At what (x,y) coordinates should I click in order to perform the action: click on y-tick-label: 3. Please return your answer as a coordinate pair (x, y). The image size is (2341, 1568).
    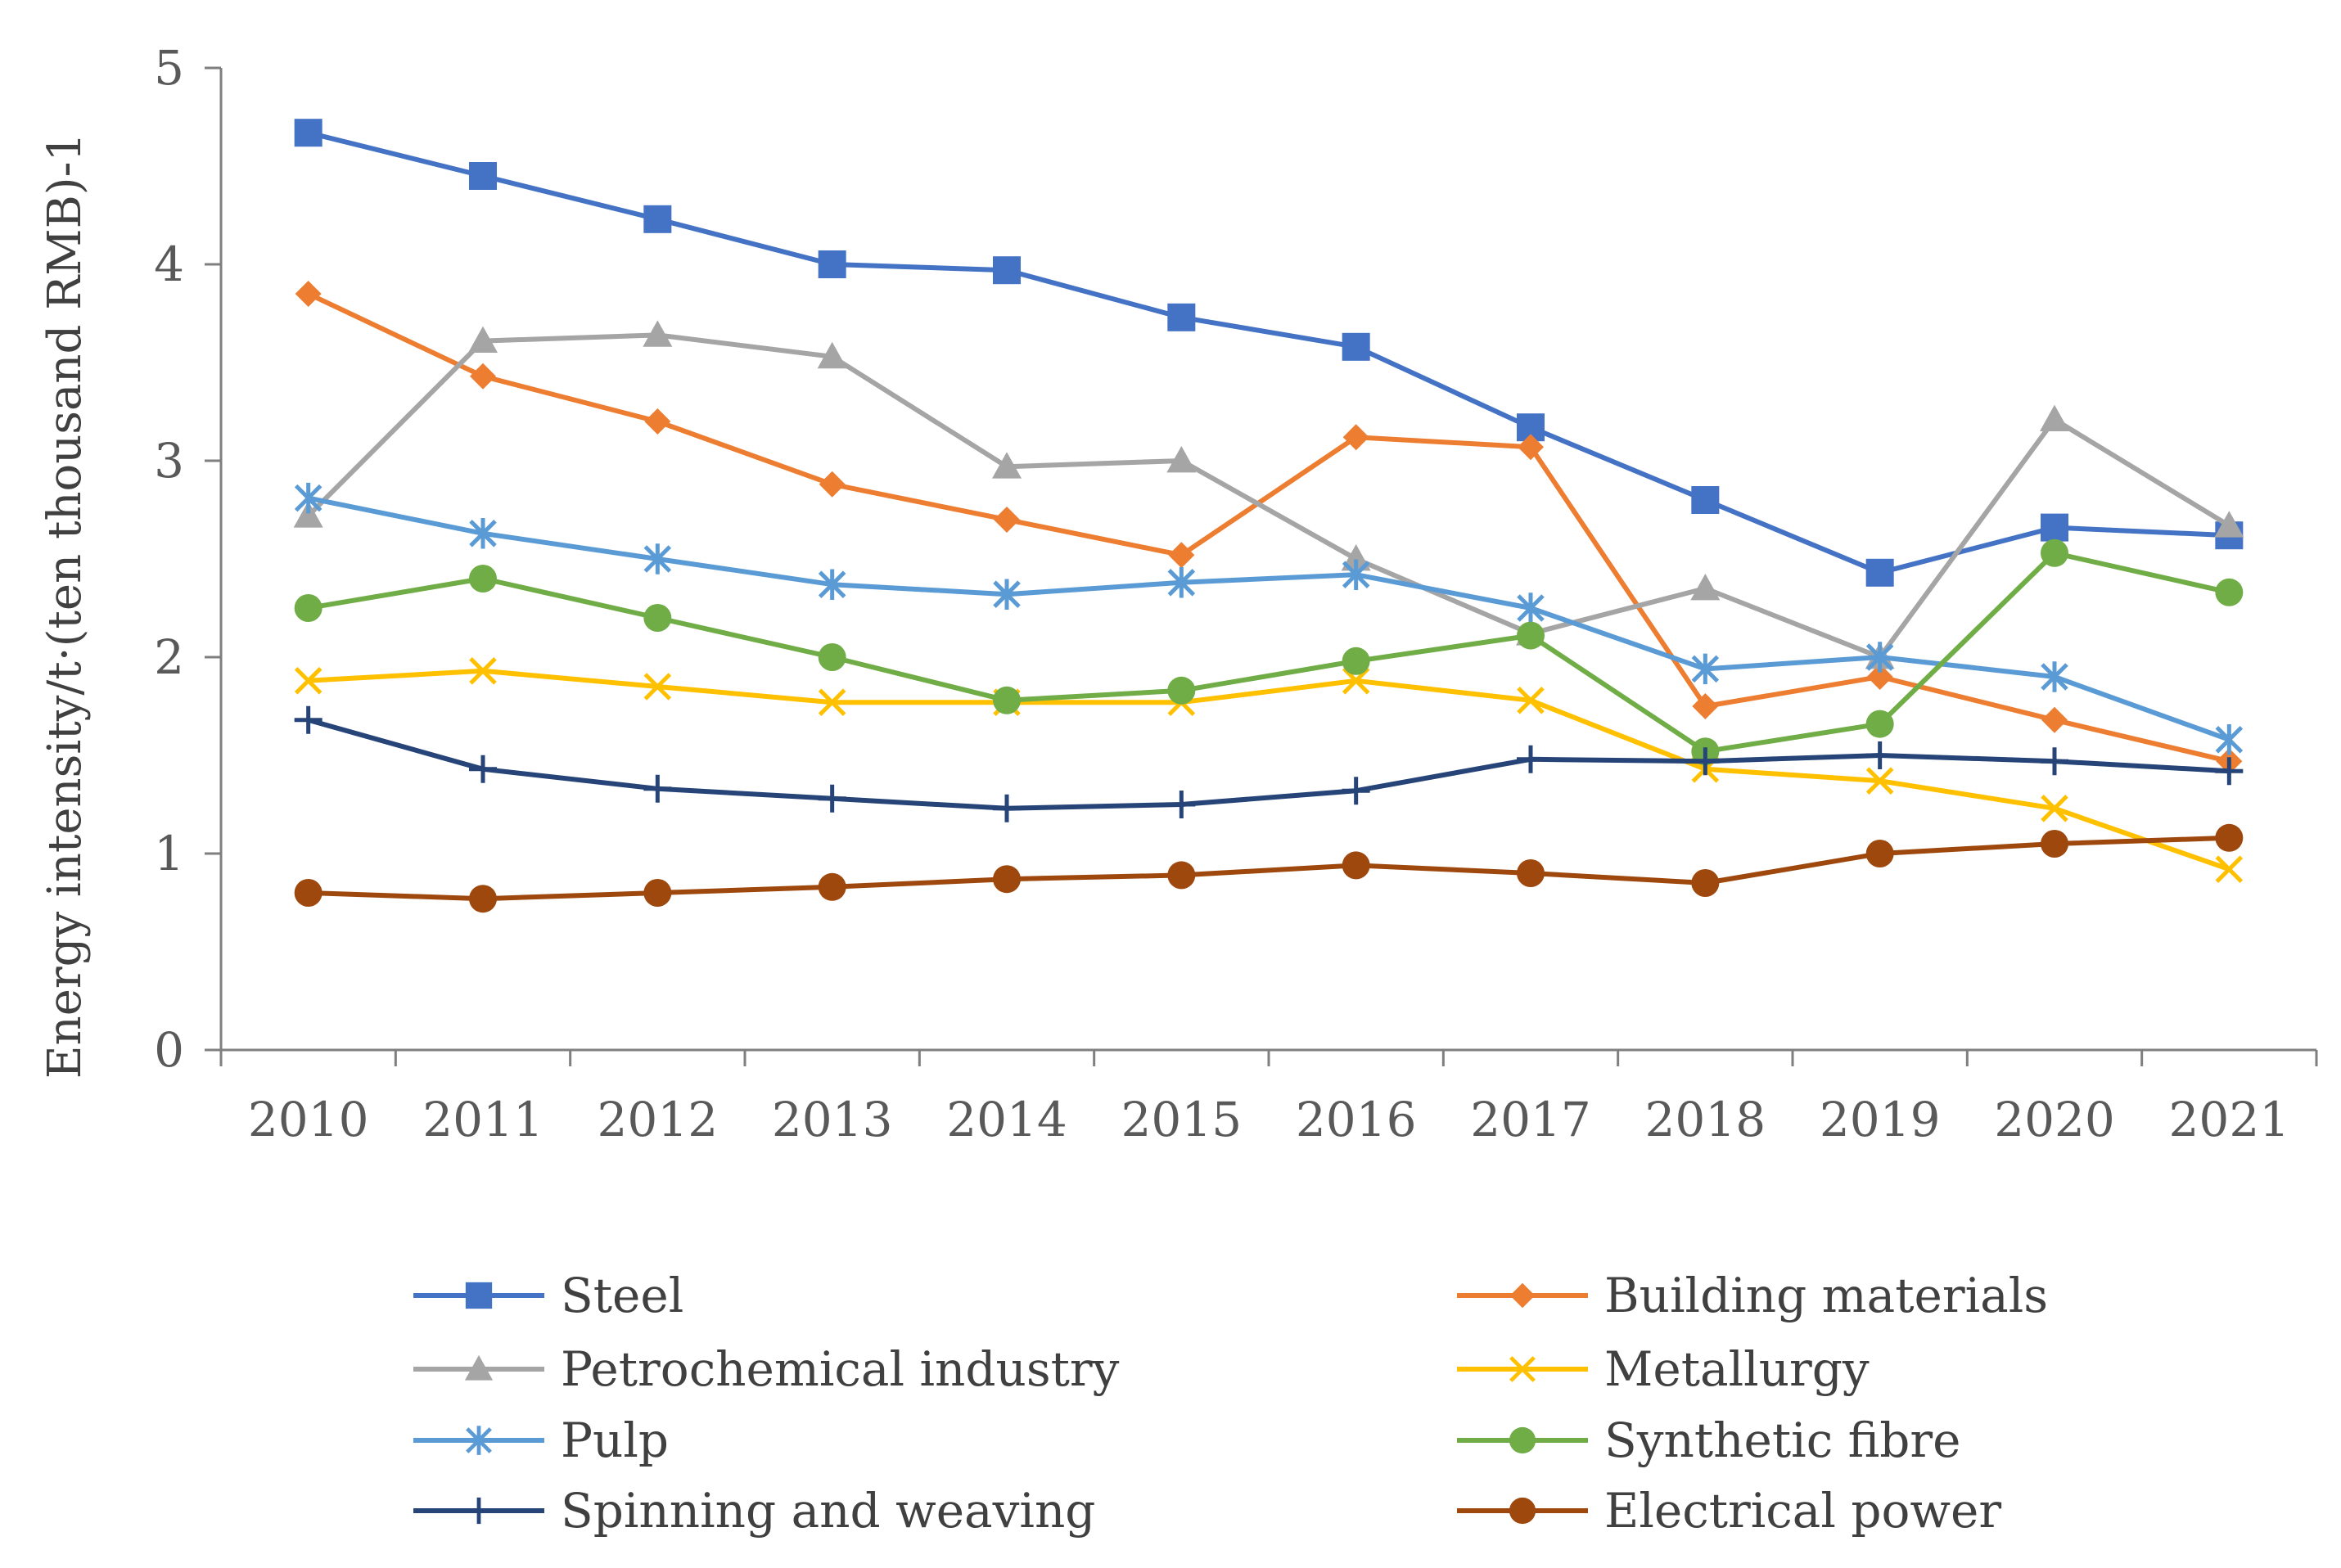
    Looking at the image, I should click on (169, 461).